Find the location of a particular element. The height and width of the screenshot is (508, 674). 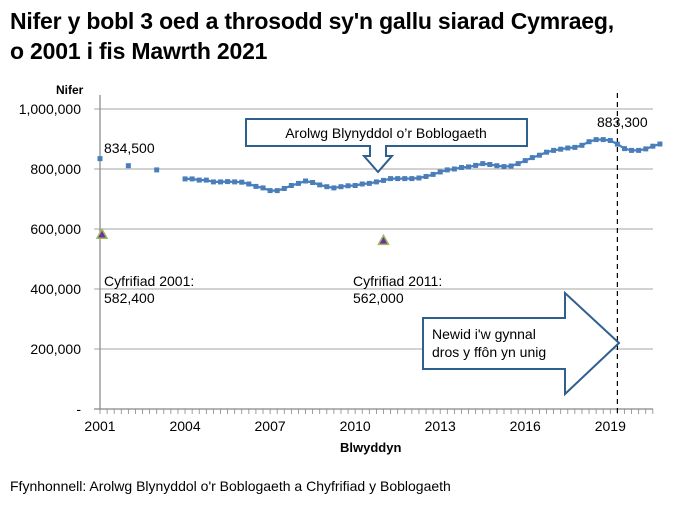

aps-line is located at coordinates (423, 165).